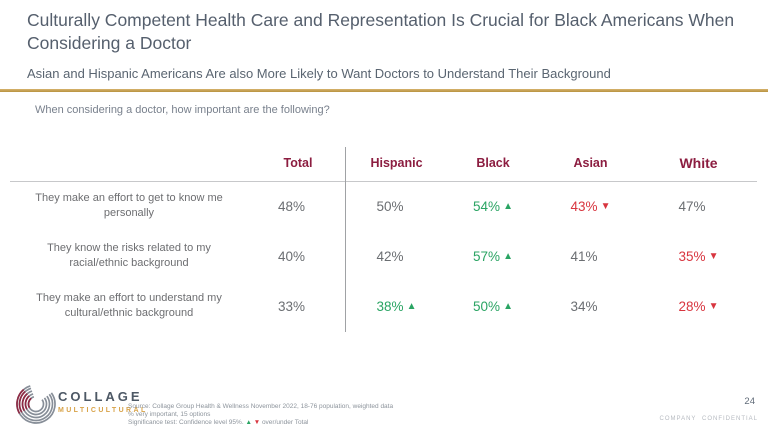 The width and height of the screenshot is (768, 432). What do you see at coordinates (103, 410) in the screenshot?
I see `logo-subbrand: MULTICULTURAL` at bounding box center [103, 410].